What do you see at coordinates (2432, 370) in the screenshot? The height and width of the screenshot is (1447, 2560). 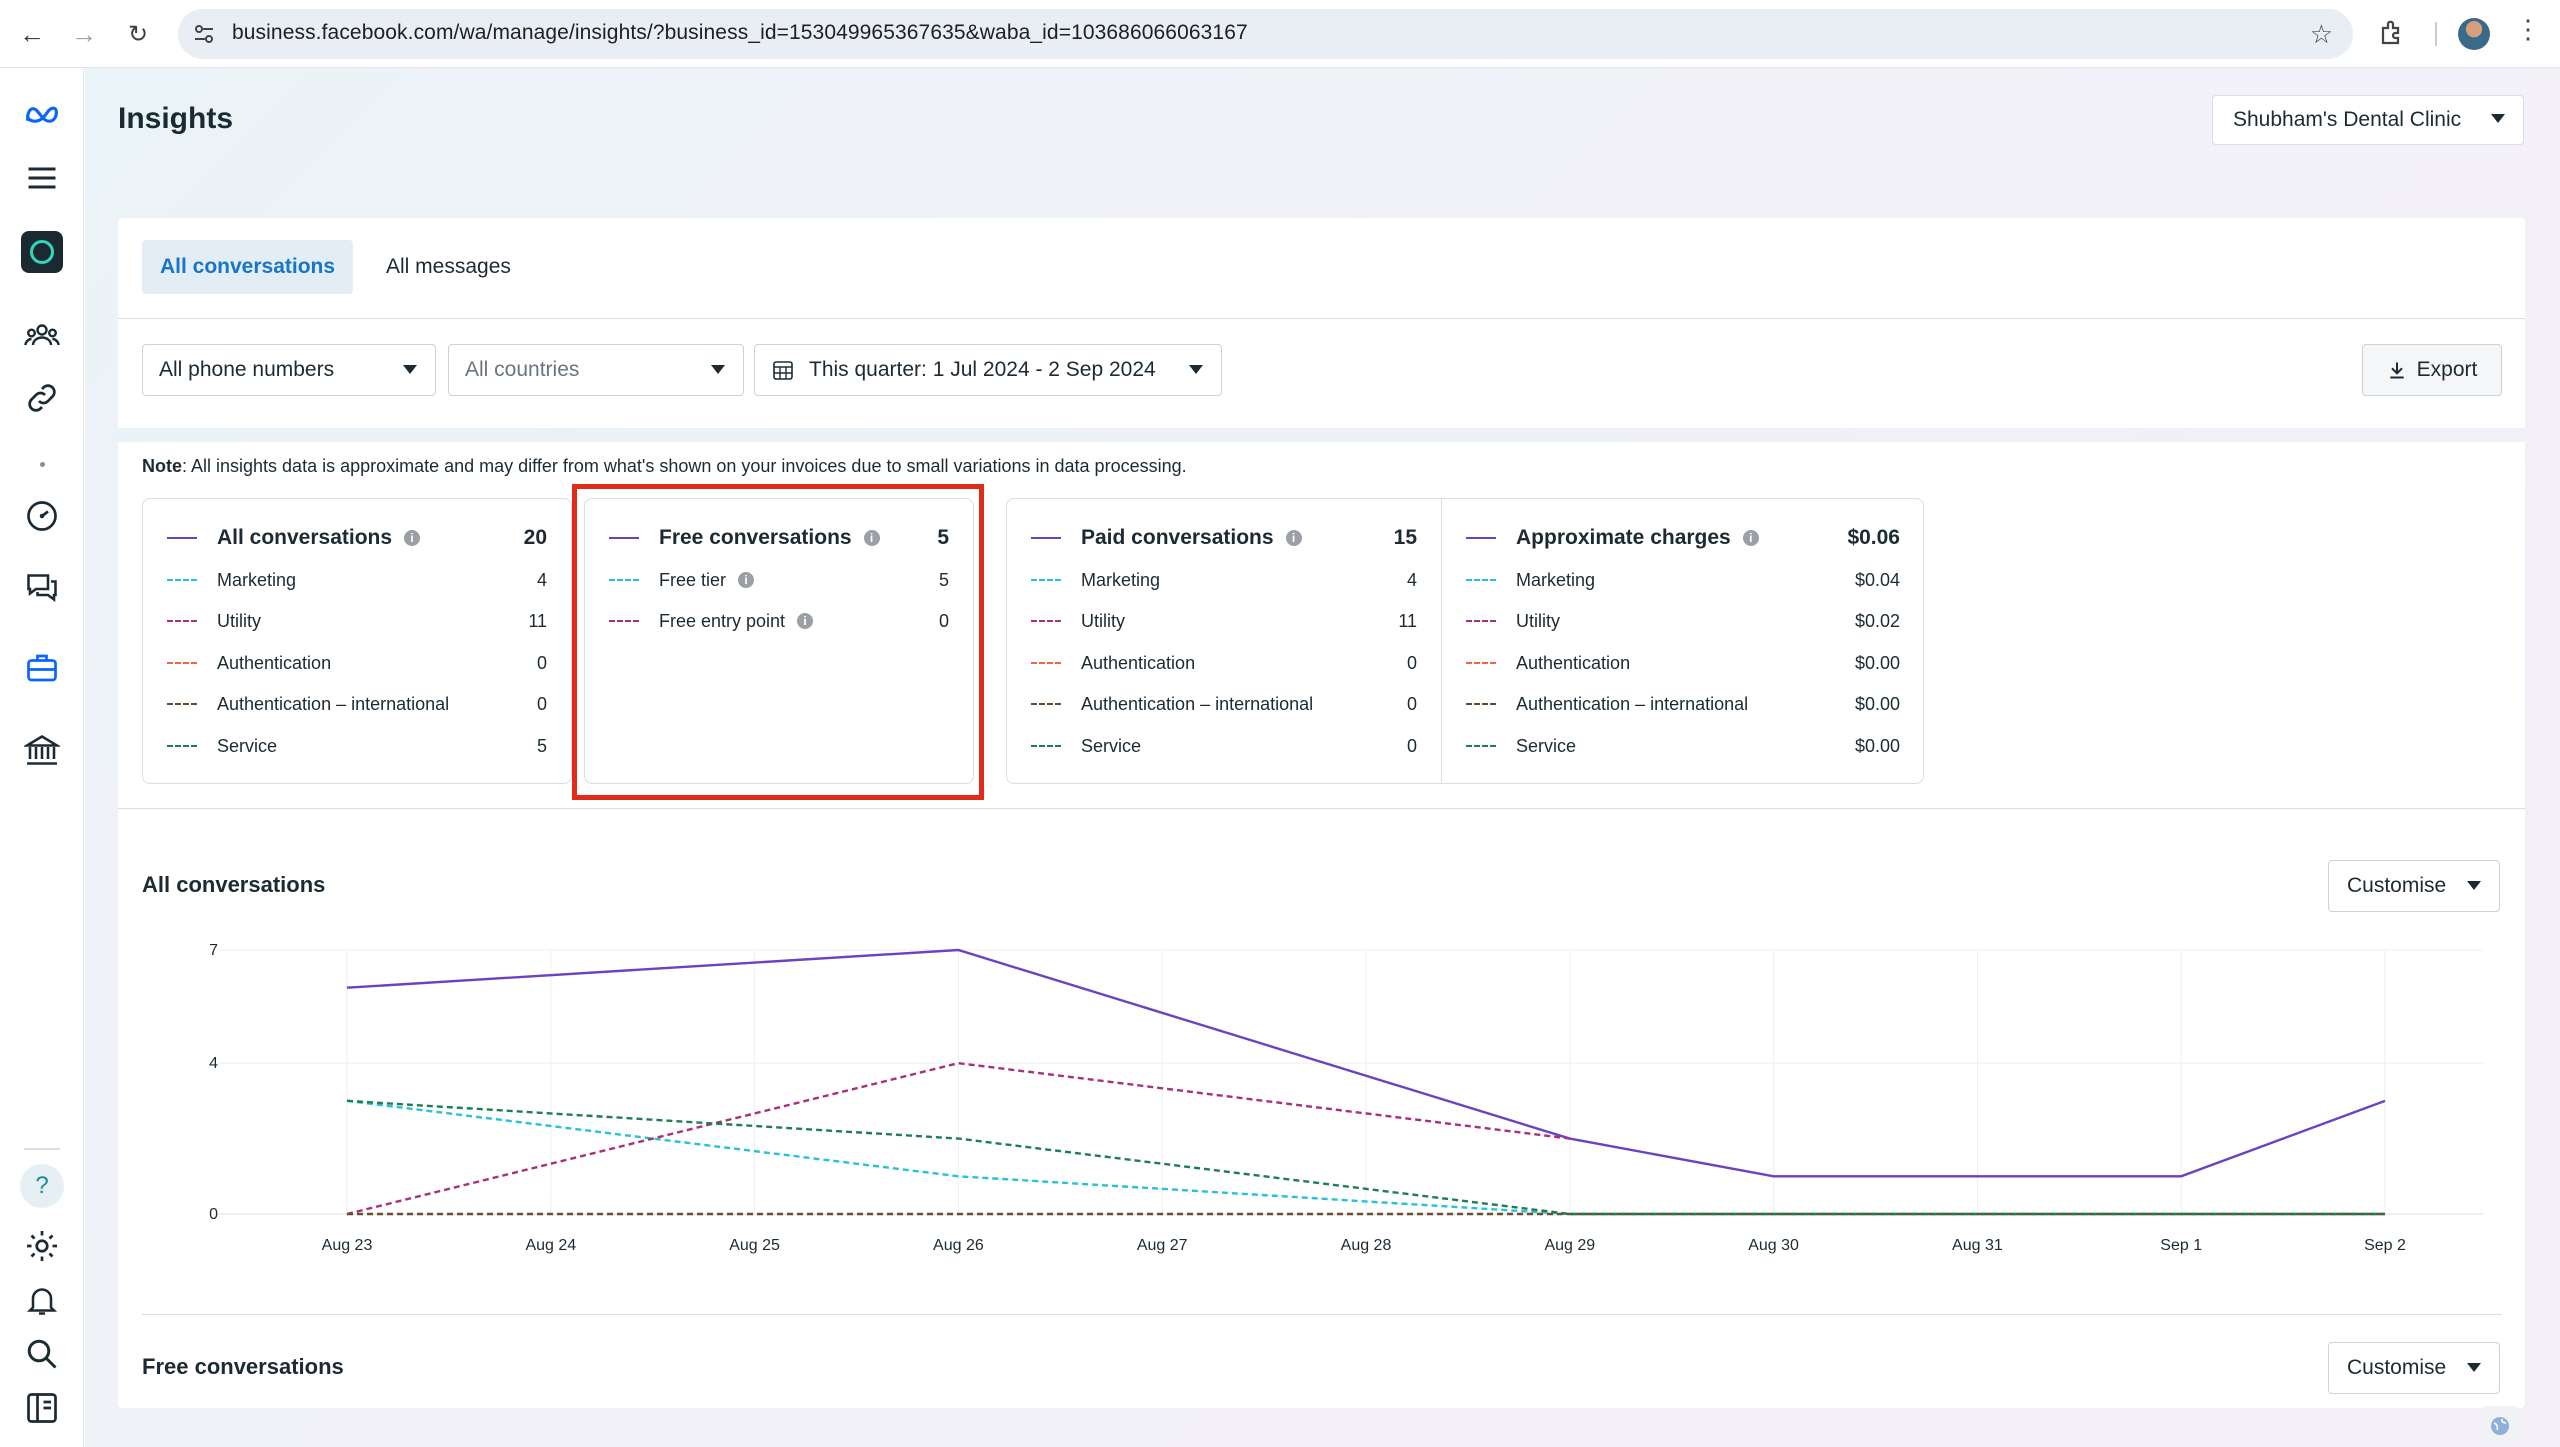 I see `export-button: Export` at bounding box center [2432, 370].